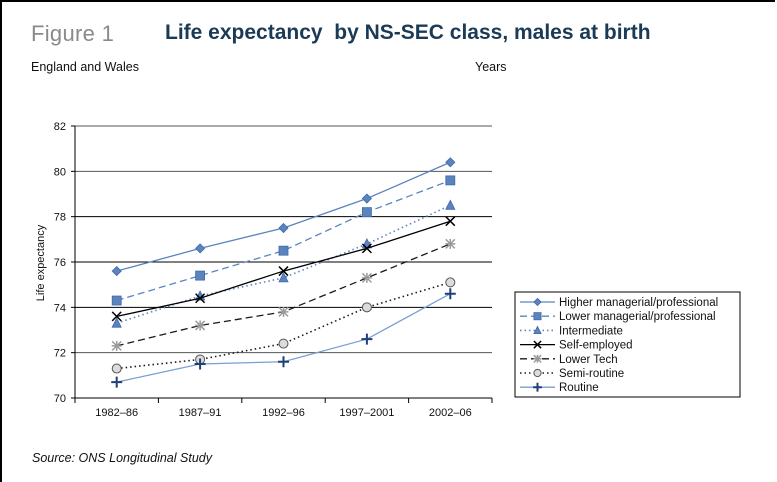 The height and width of the screenshot is (482, 777). Describe the element at coordinates (596, 346) in the screenshot. I see `legend-label: Self-employed` at that location.